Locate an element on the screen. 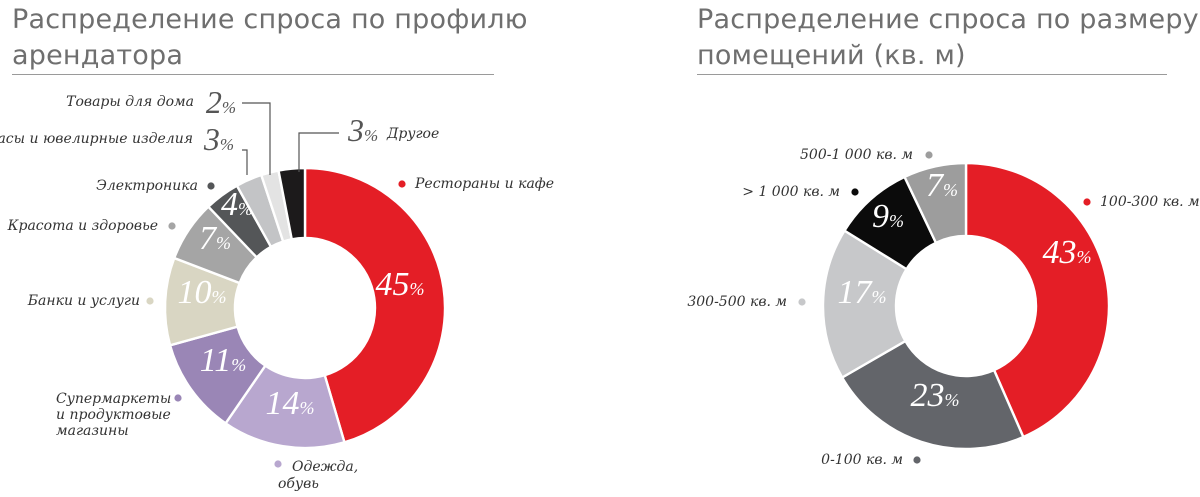 The image size is (1200, 497). category-label: Рестораны и кафе is located at coordinates (484, 184).